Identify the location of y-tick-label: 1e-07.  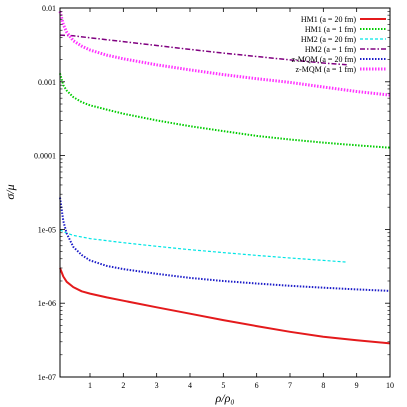
(47, 377).